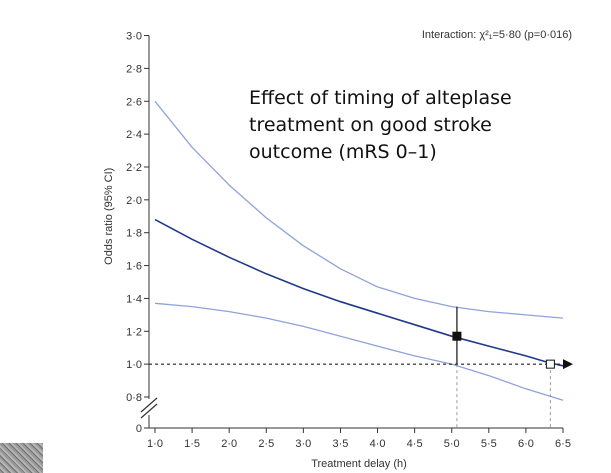 The height and width of the screenshot is (473, 611). What do you see at coordinates (497, 35) in the screenshot?
I see `interaction-annotation: Interaction: χ²₁=5·80 (p=0·016)` at bounding box center [497, 35].